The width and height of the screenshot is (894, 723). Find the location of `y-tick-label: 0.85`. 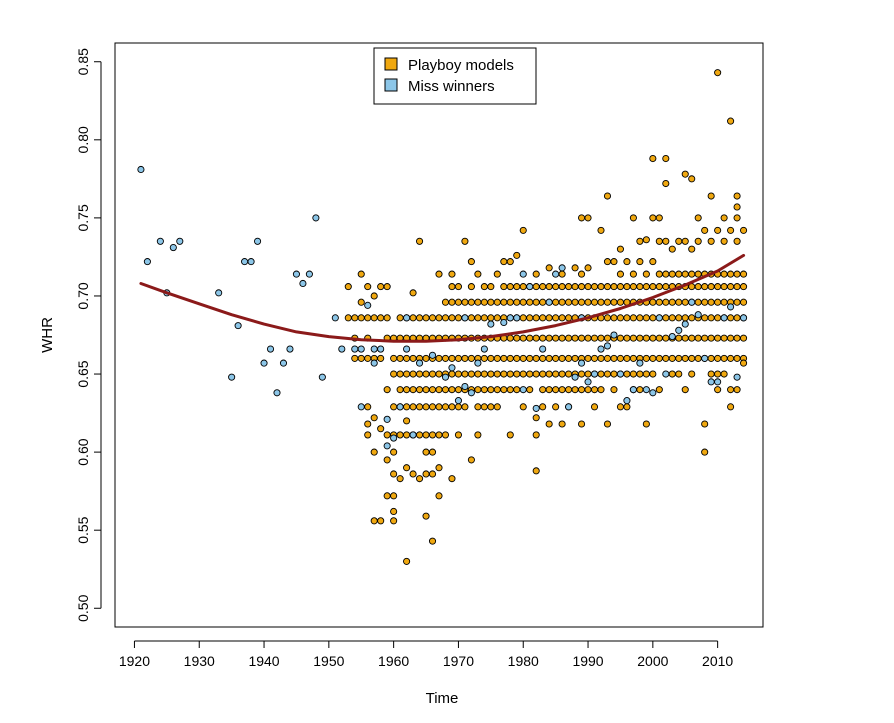

y-tick-label: 0.85 is located at coordinates (83, 61).